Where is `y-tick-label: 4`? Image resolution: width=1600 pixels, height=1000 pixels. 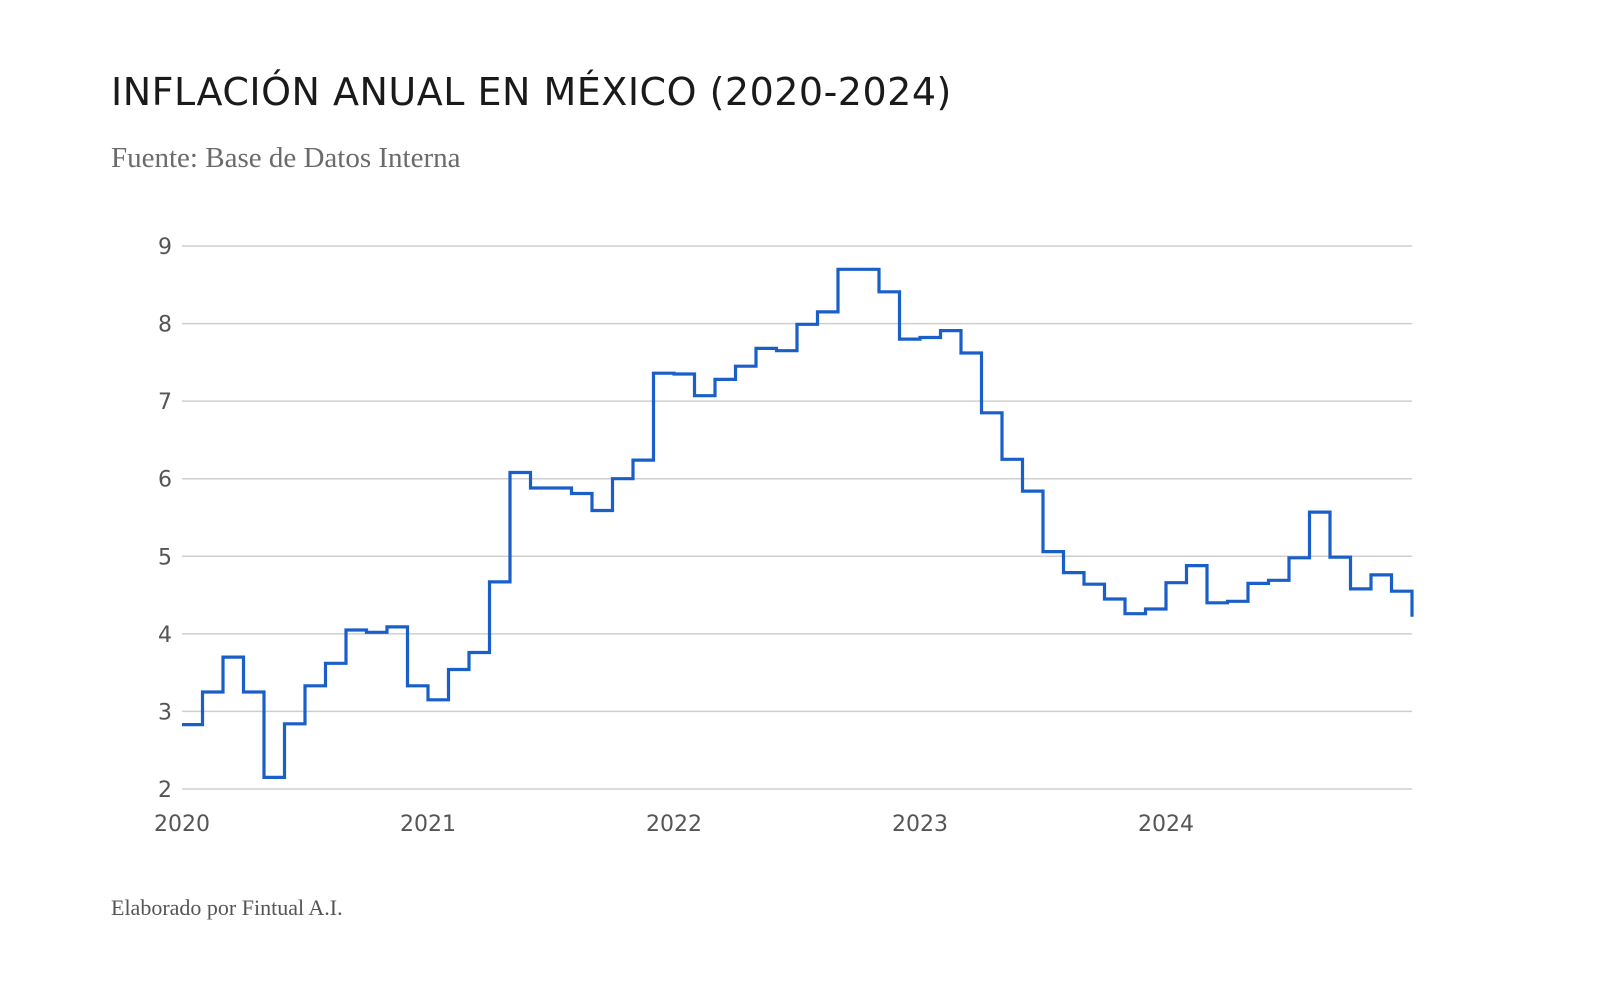 y-tick-label: 4 is located at coordinates (165, 635).